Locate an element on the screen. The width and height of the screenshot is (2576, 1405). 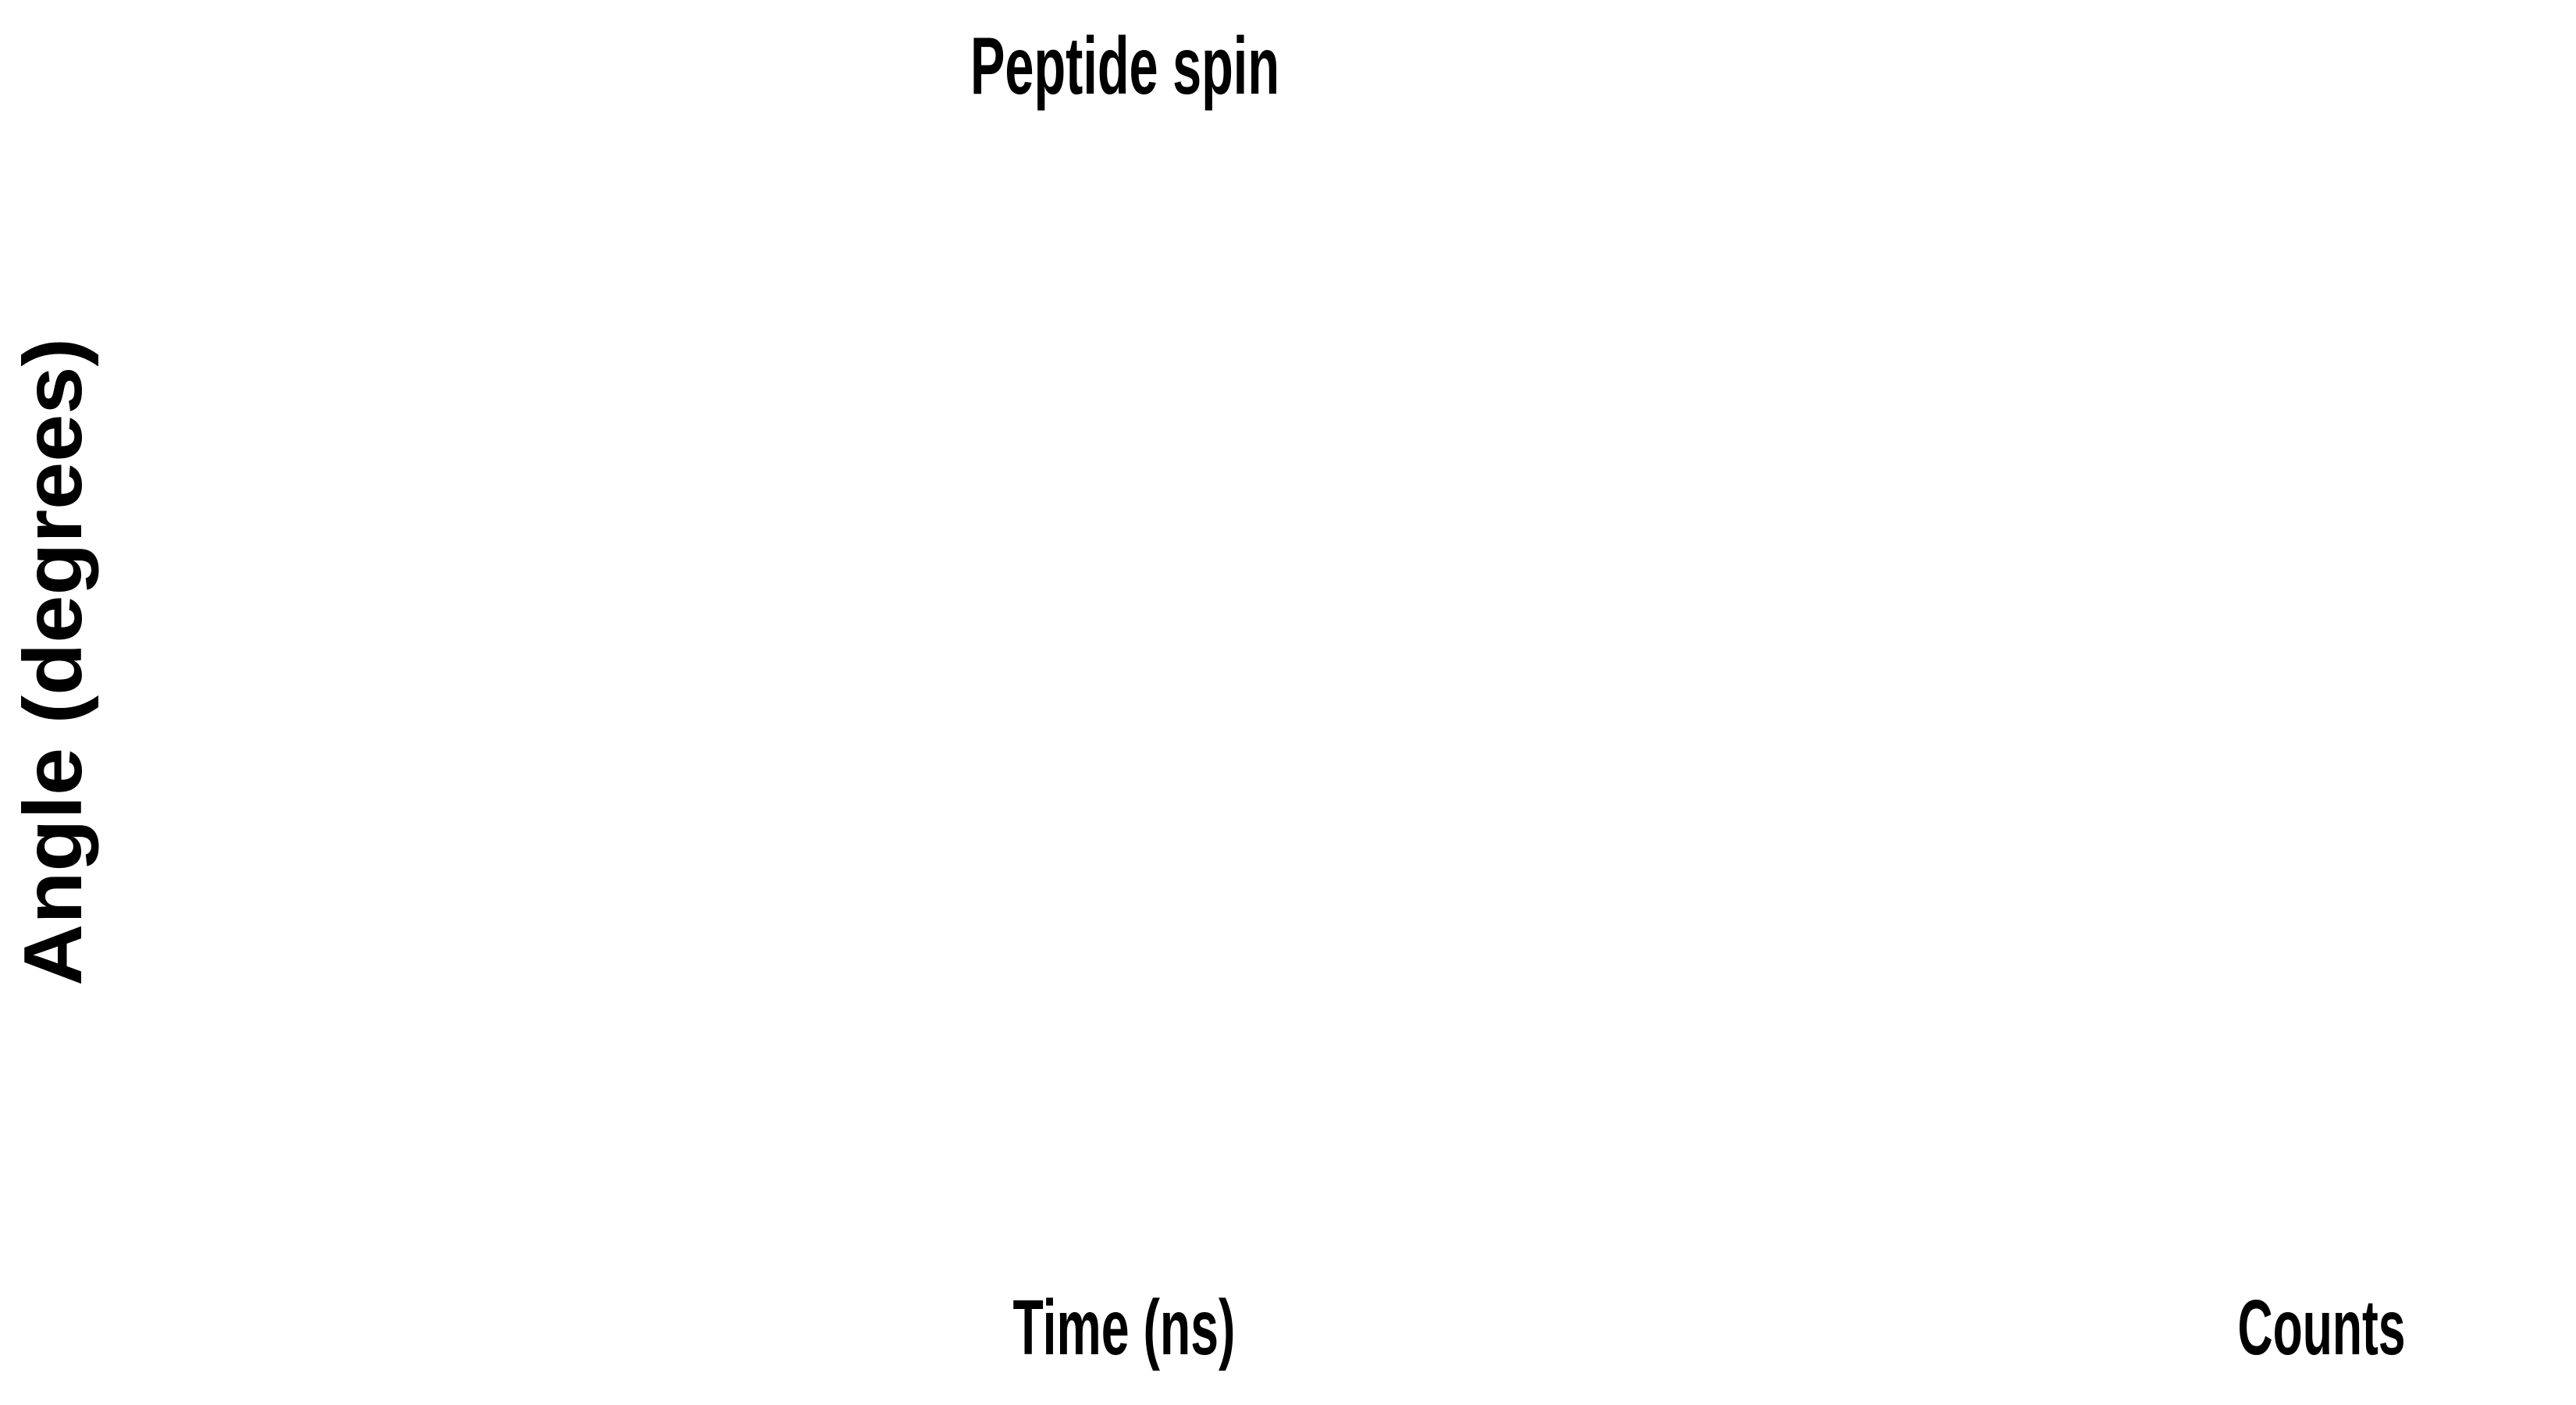
x-axis-label: Time (ns) is located at coordinates (1124, 1327).